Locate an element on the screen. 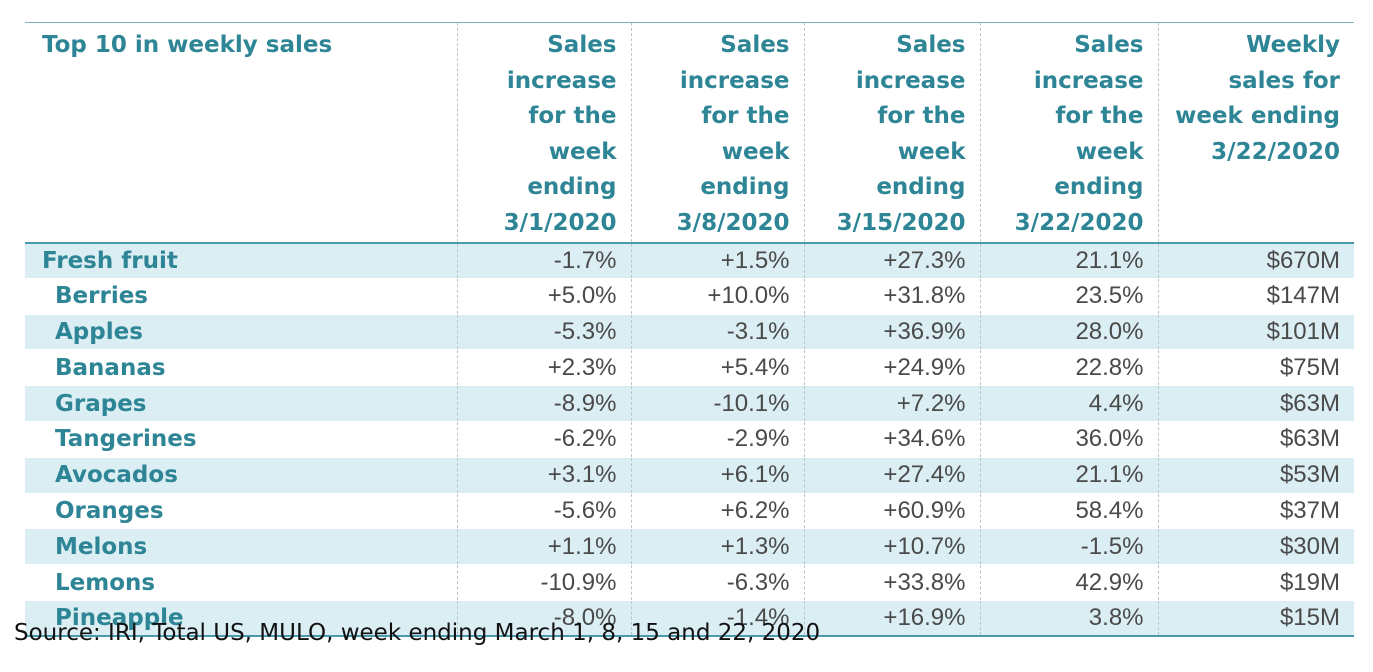  row-value: -1.5% is located at coordinates (1068, 546).